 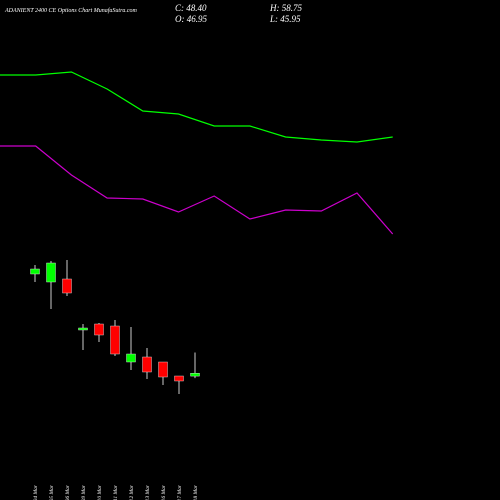 What do you see at coordinates (285, 19) in the screenshot?
I see `low-label: L: 45.95` at bounding box center [285, 19].